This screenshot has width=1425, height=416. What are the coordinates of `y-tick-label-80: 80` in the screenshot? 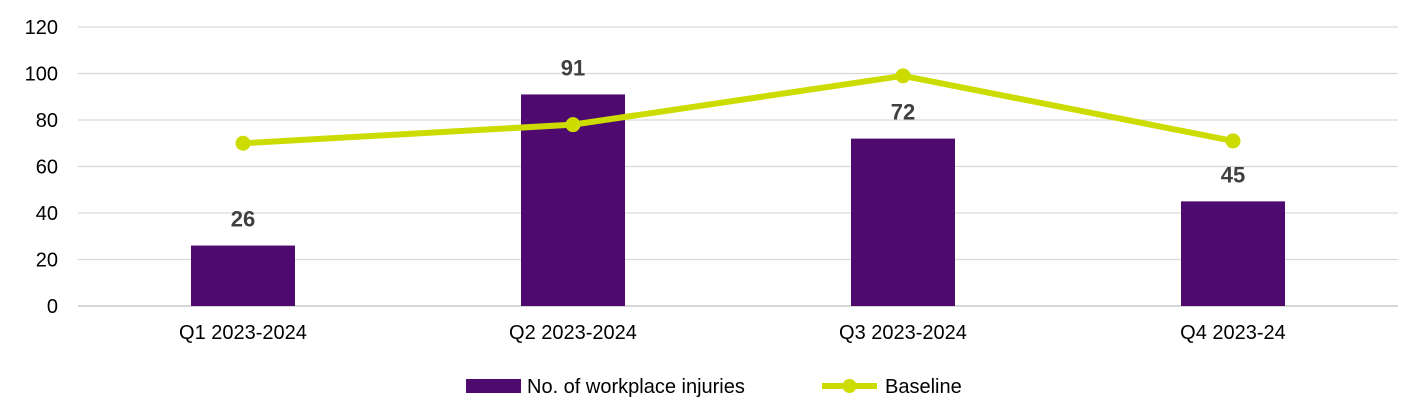 It's located at (47, 121).